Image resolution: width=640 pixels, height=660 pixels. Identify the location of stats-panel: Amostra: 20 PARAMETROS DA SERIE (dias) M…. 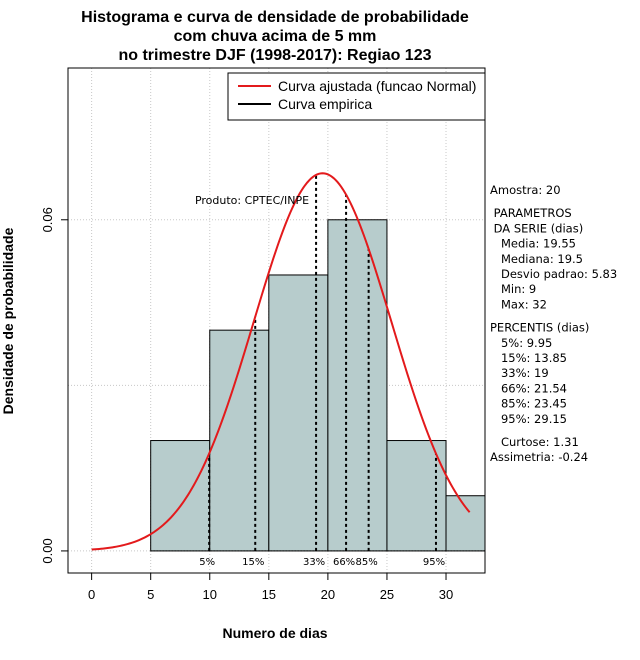
(553, 323).